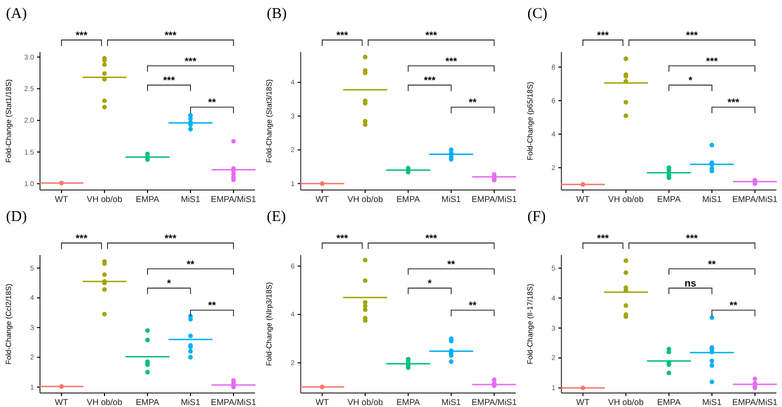 Image resolution: width=782 pixels, height=407 pixels. What do you see at coordinates (16, 217) in the screenshot?
I see `chart-title: (D)` at bounding box center [16, 217].